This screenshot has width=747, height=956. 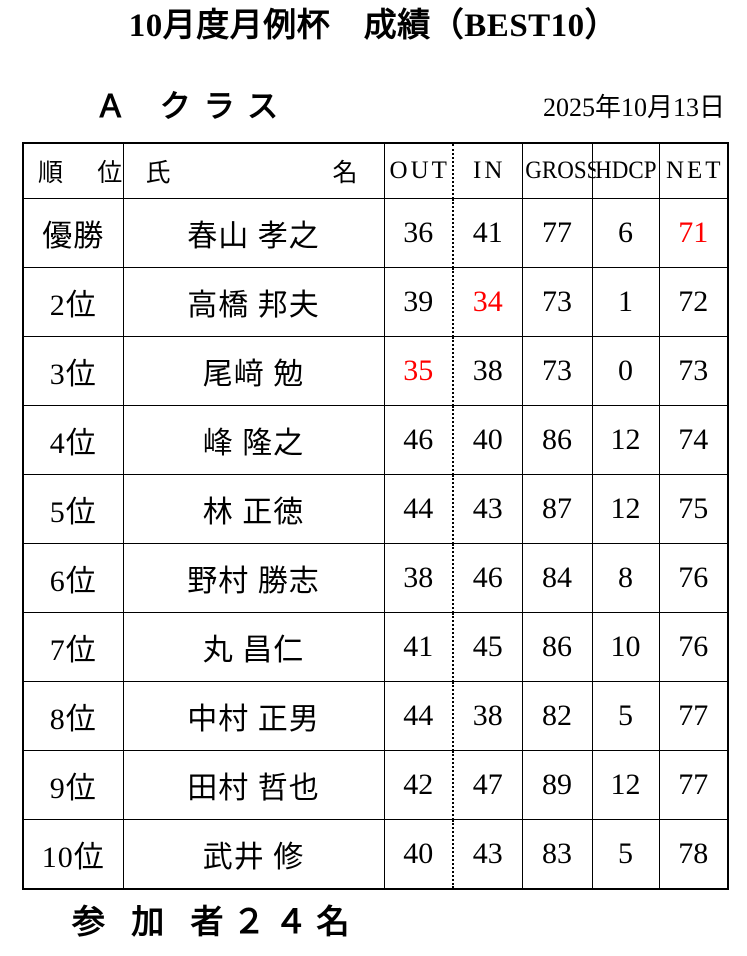 What do you see at coordinates (487, 785) in the screenshot?
I see `cell-in: 47` at bounding box center [487, 785].